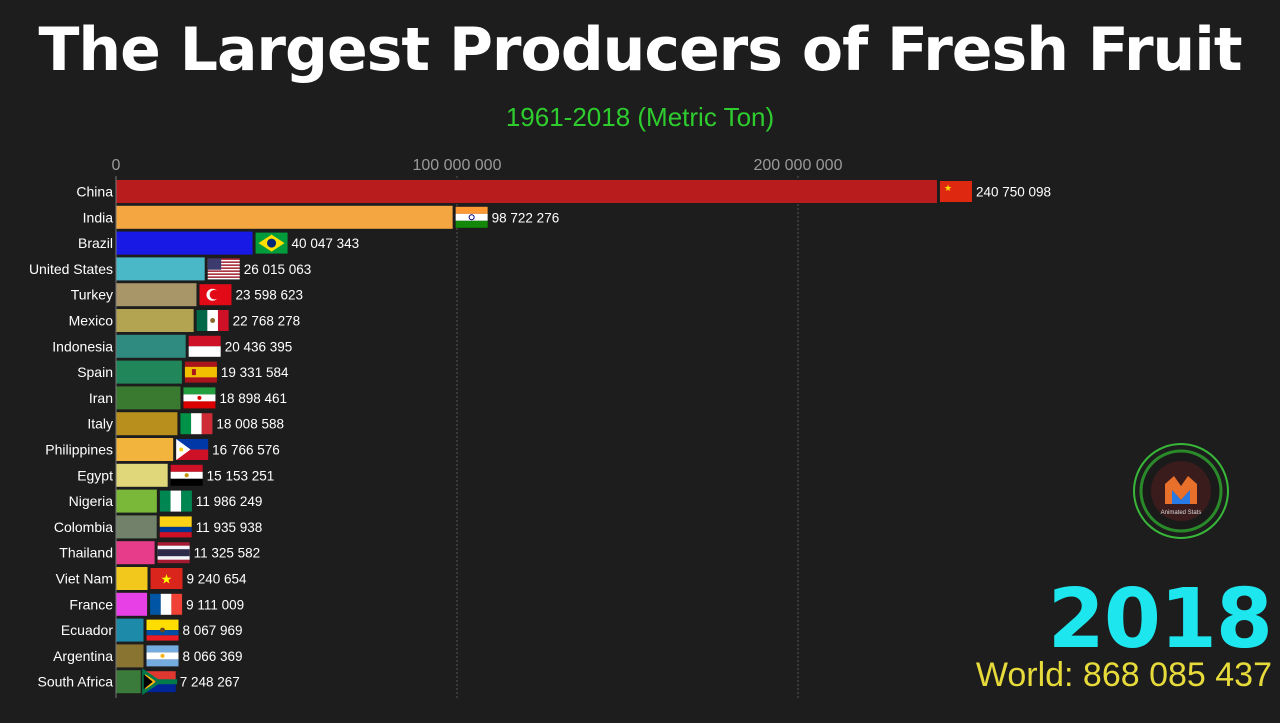 This screenshot has width=1280, height=723. Describe the element at coordinates (326, 243) in the screenshot. I see `value-label: 40 047 343` at that location.